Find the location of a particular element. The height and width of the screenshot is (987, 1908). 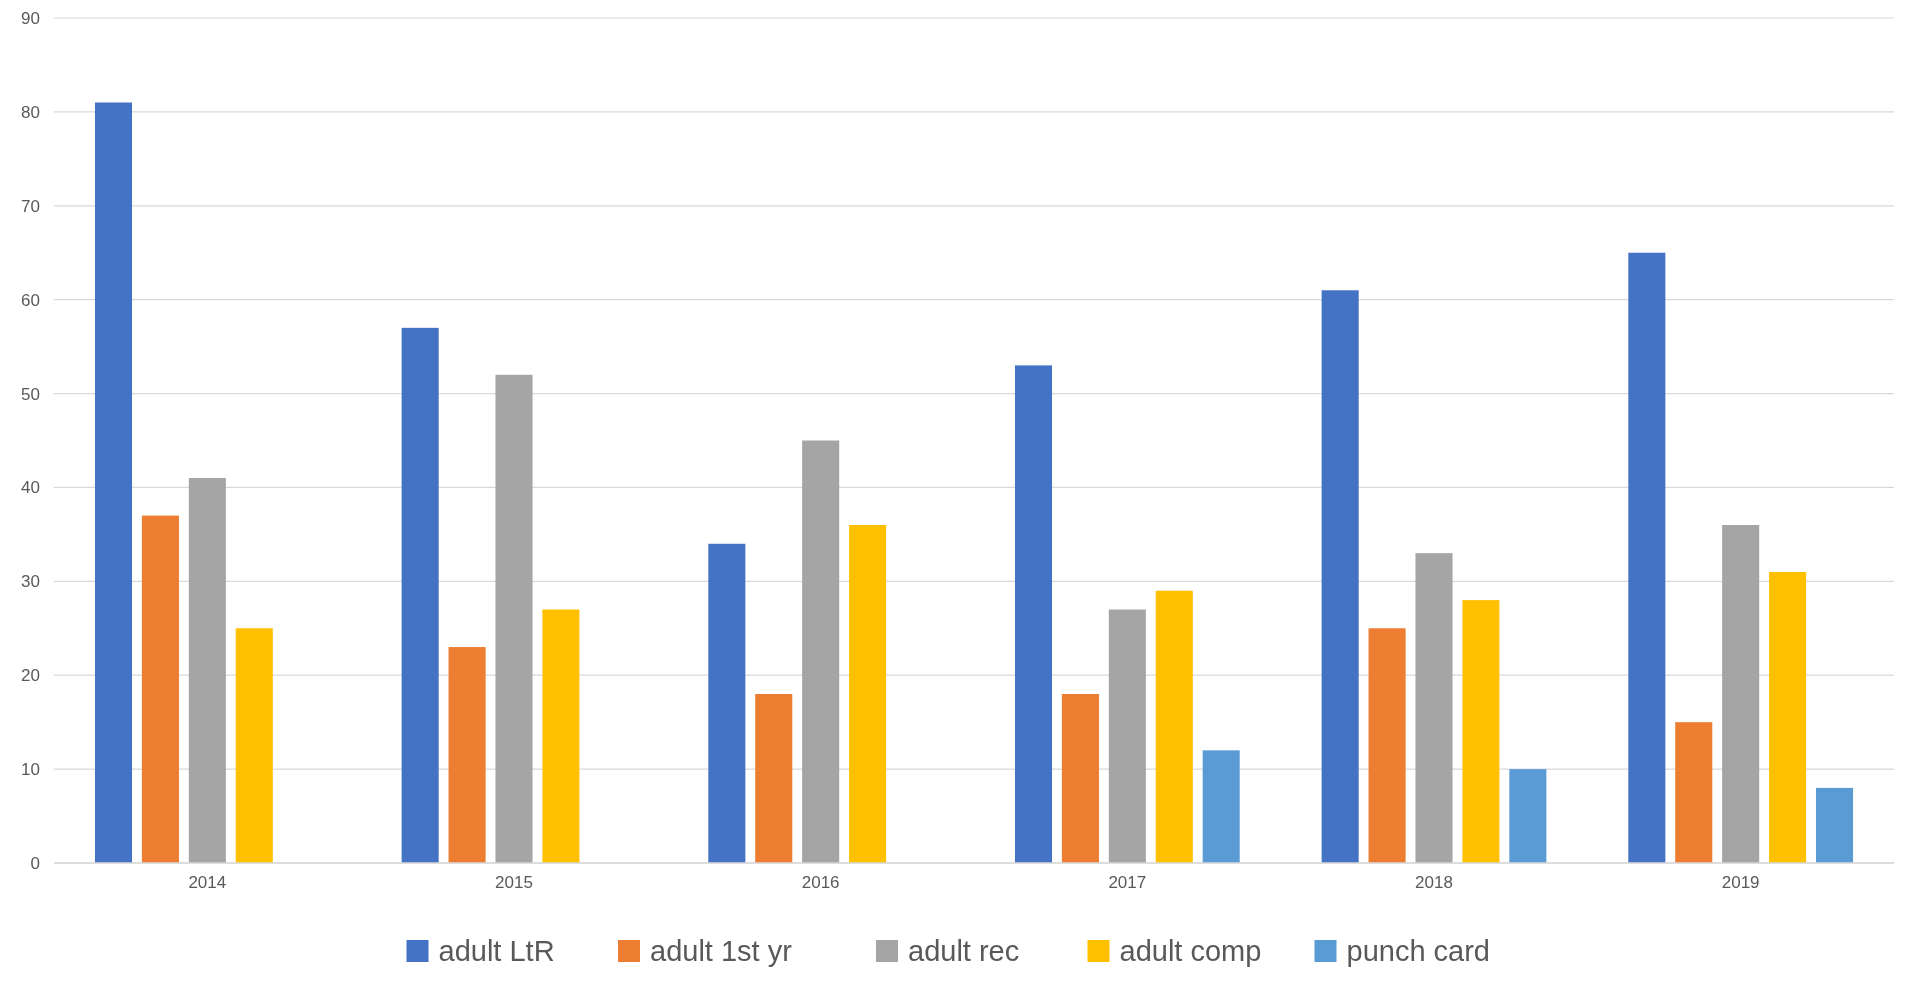

y-tick-label: 60 is located at coordinates (30, 300).